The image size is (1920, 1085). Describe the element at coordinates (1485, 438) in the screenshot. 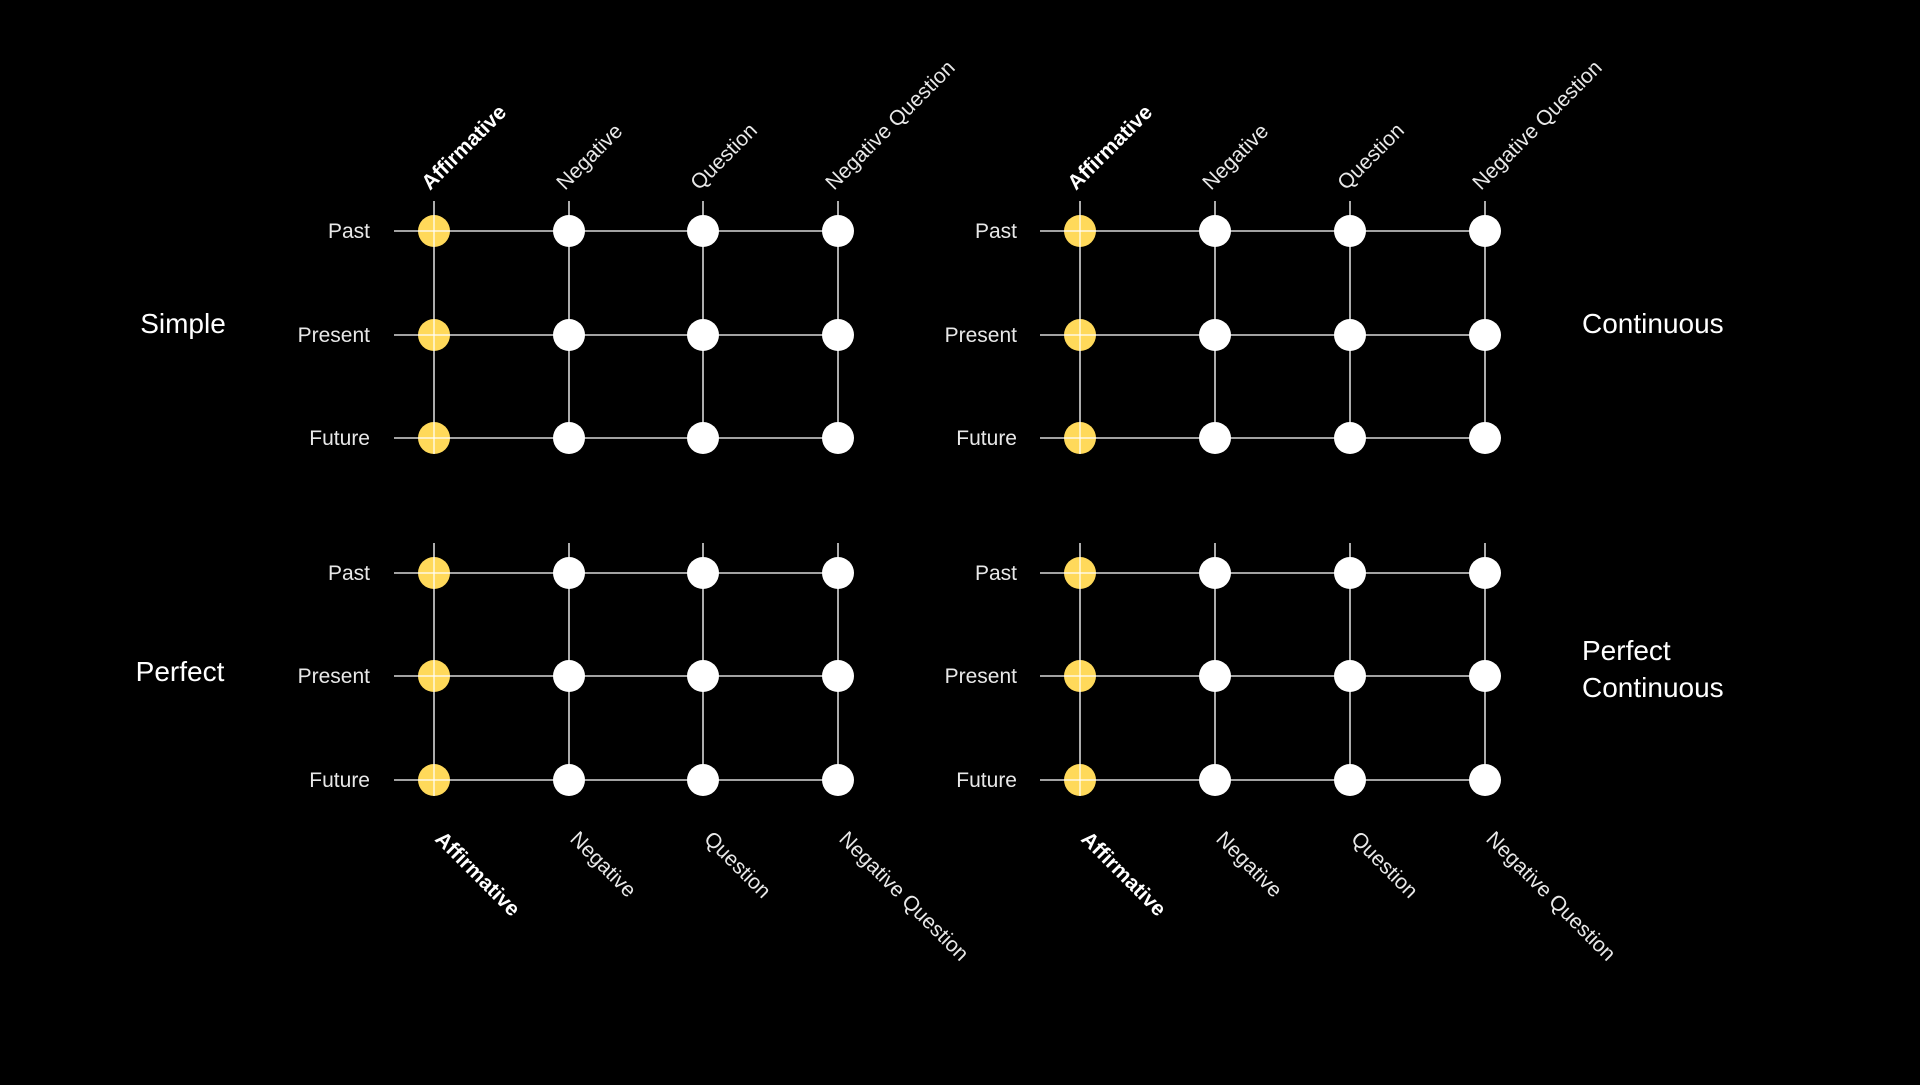

I see `continuous-dot-future-negative-question` at that location.